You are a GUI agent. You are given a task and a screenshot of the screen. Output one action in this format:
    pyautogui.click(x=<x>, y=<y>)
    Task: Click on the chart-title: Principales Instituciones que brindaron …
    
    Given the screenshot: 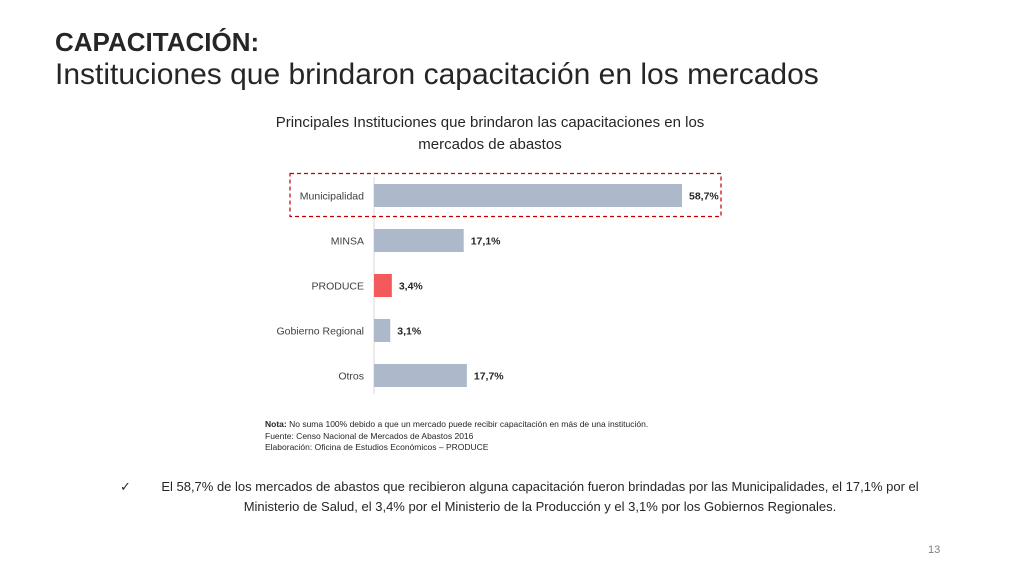 What is the action you would take?
    pyautogui.click(x=490, y=133)
    